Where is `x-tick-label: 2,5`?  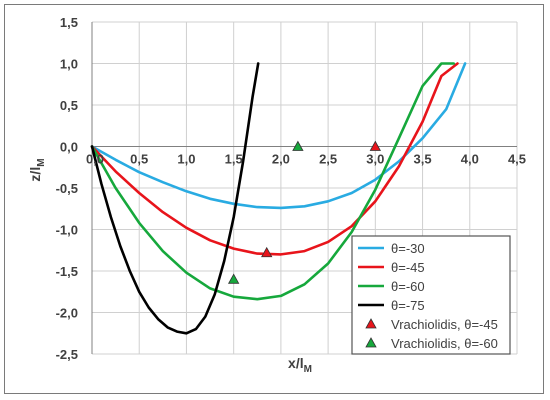
x-tick-label: 2,5 is located at coordinates (328, 159).